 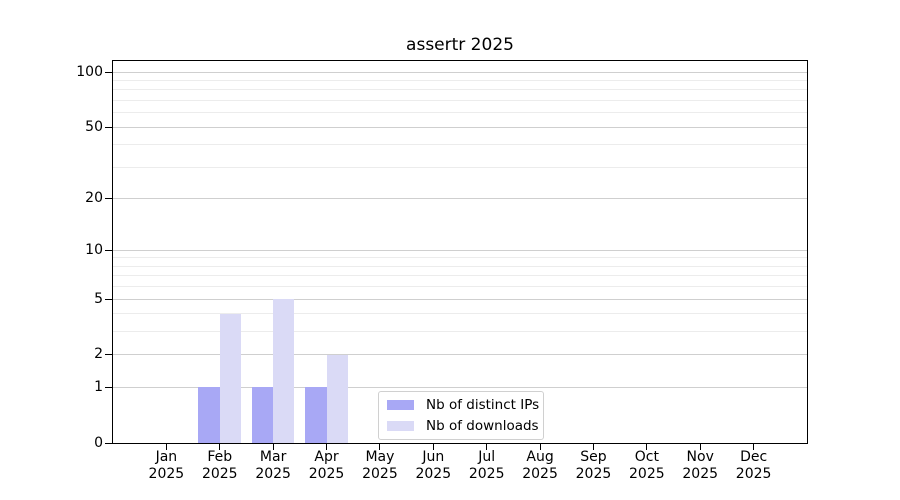 What do you see at coordinates (230, 378) in the screenshot?
I see `bar-nb-of-downloads-feb` at bounding box center [230, 378].